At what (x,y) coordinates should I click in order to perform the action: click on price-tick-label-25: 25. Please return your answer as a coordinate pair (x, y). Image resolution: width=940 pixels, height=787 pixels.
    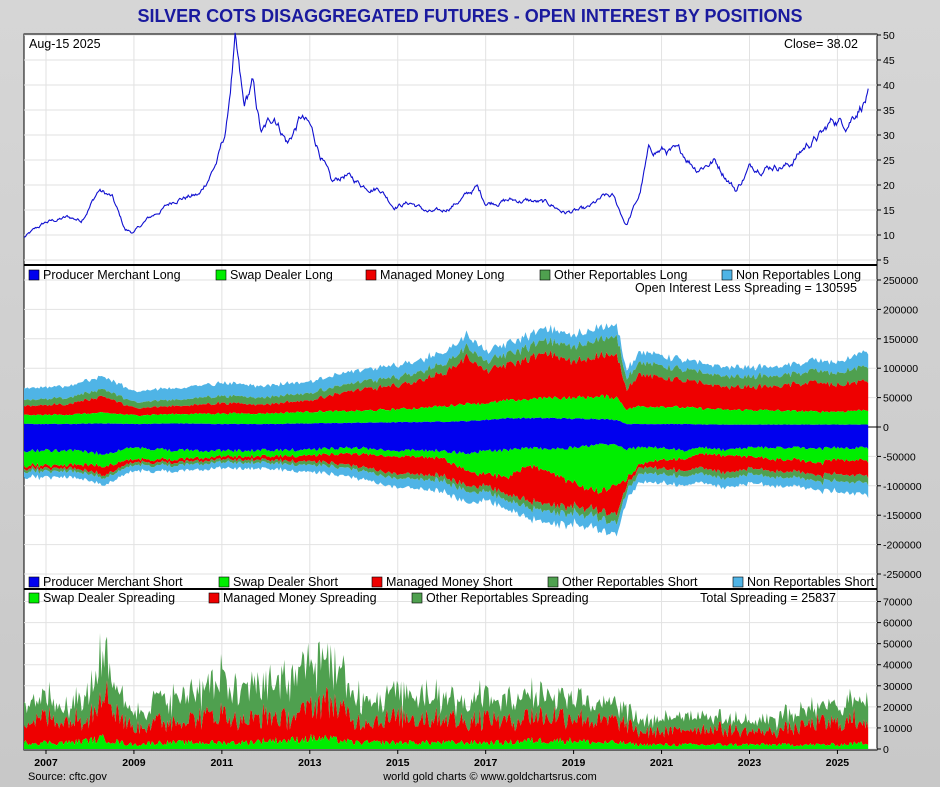
    Looking at the image, I should click on (889, 161).